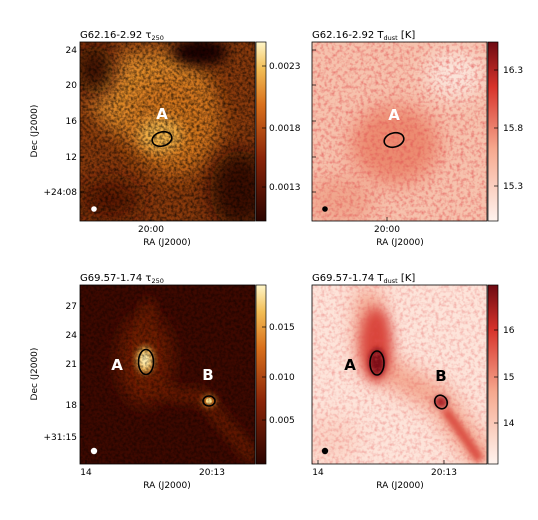 The image size is (538, 520). What do you see at coordinates (363, 279) in the screenshot?
I see `panel-title: G69.57-1.74 Tdust [K]` at bounding box center [363, 279].